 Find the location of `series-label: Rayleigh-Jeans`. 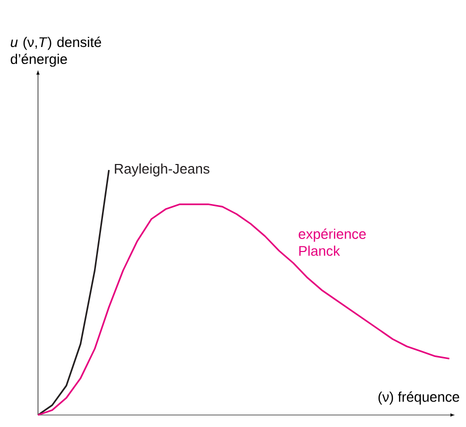

series-label: Rayleigh-Jeans is located at coordinates (162, 169).